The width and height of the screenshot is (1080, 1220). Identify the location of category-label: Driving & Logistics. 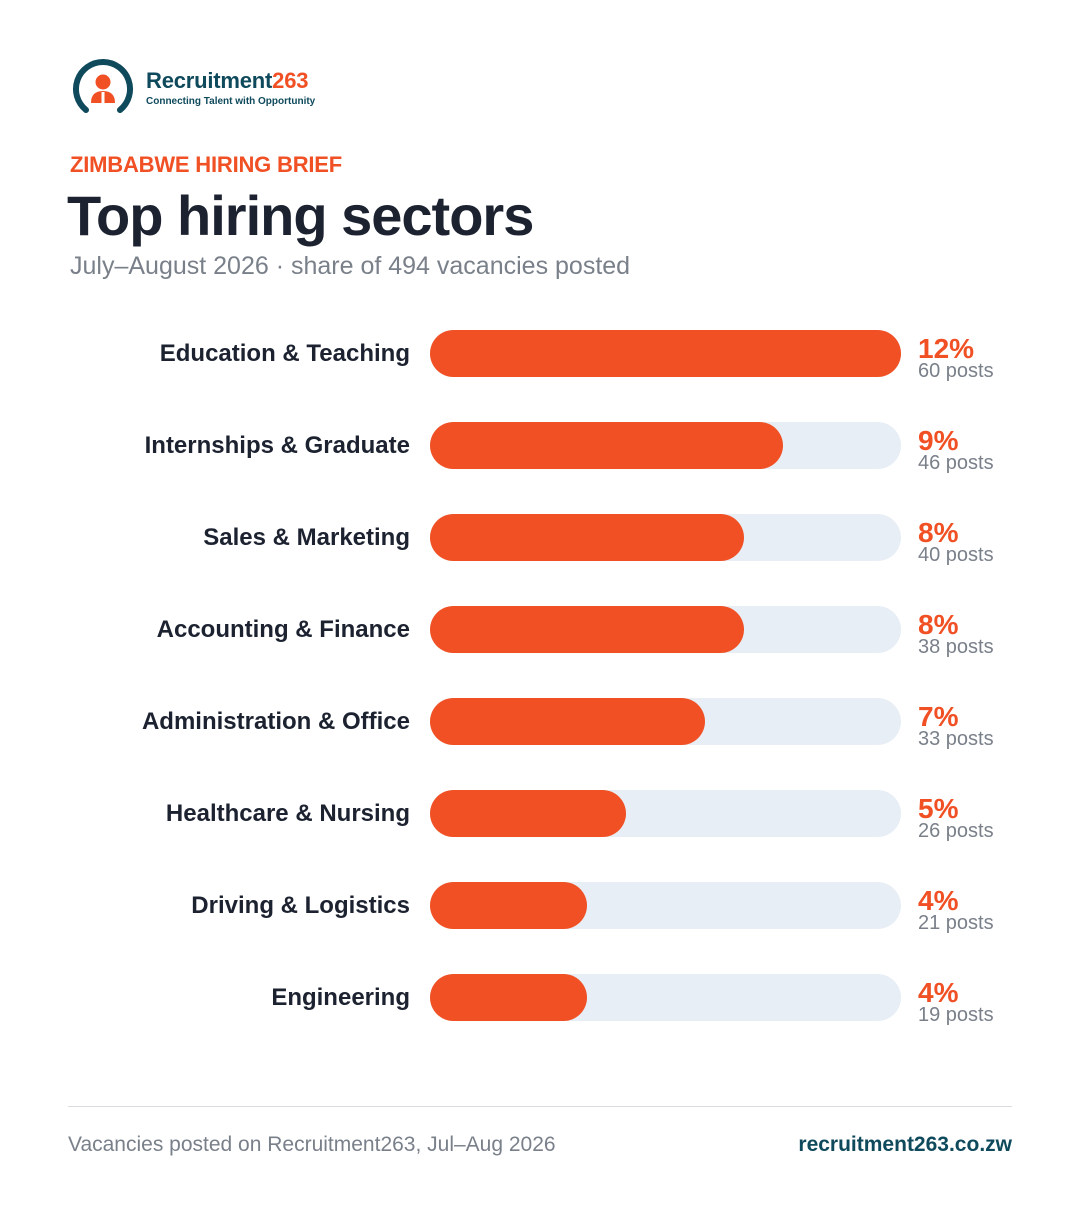
(300, 905).